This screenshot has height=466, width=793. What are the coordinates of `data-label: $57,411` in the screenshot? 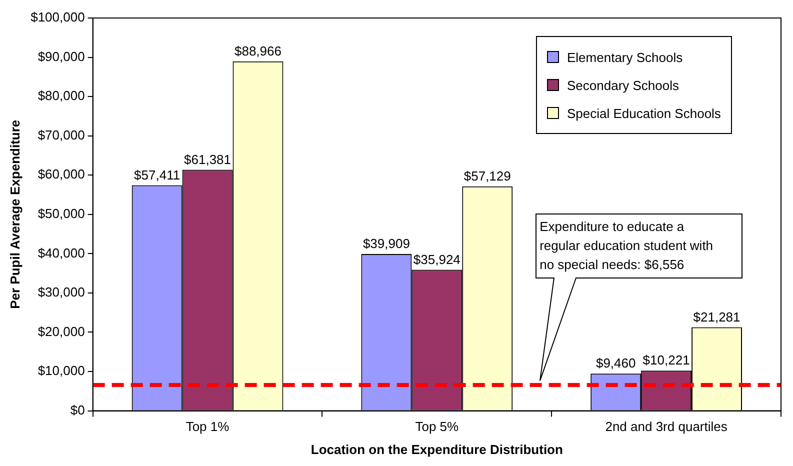 It's located at (157, 174).